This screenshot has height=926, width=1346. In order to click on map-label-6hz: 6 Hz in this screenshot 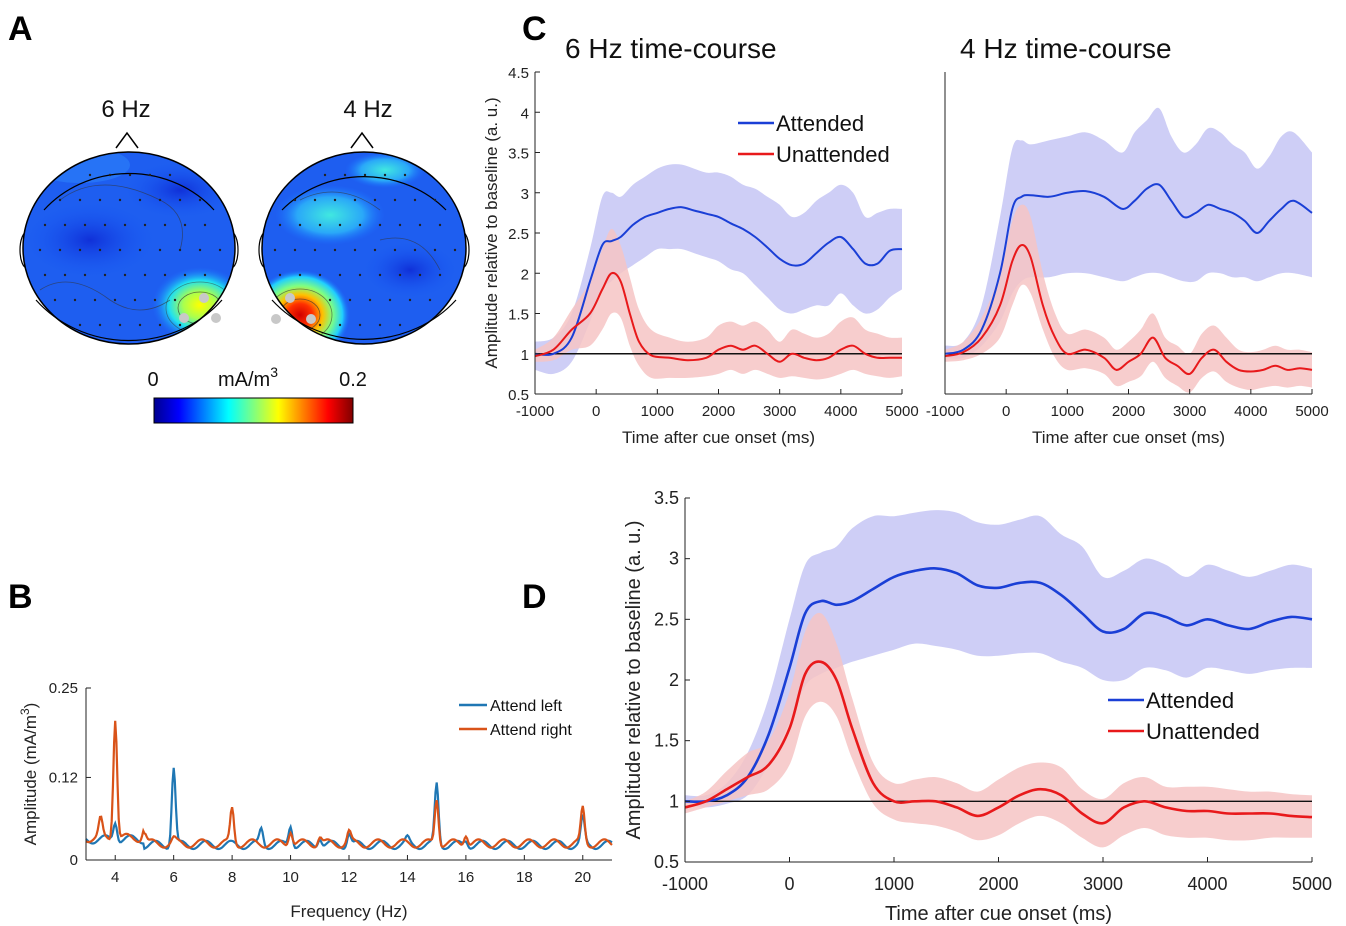, I will do `click(125, 109)`.